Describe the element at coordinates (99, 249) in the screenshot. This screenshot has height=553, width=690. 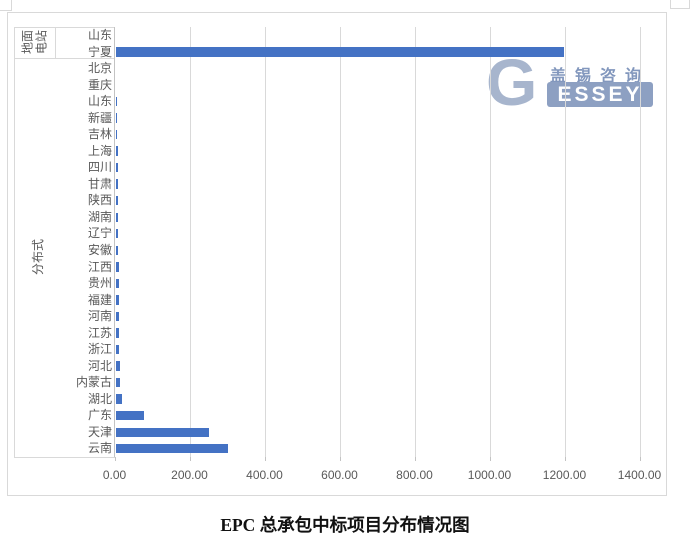
I see `category-label: 安徽` at that location.